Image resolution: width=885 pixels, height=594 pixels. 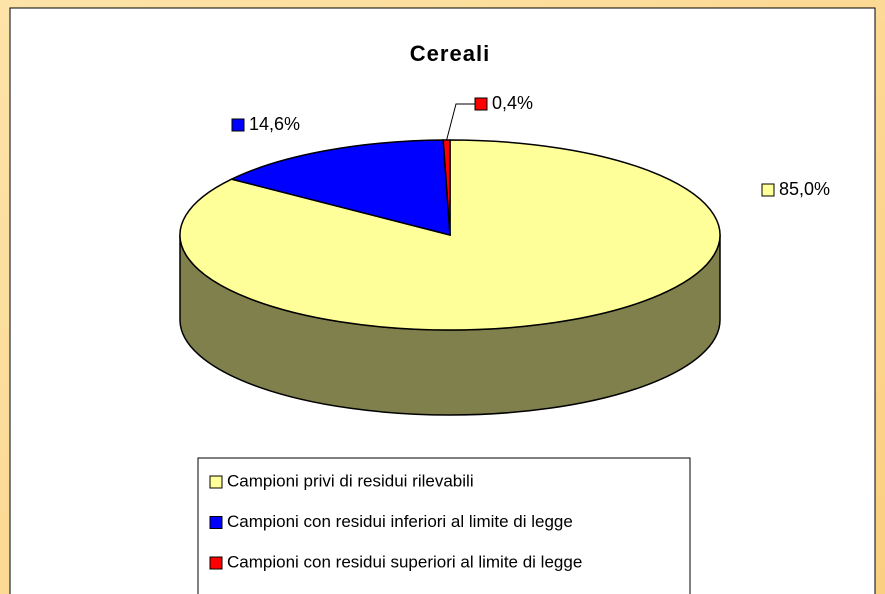 I want to click on labels: 85,0% 14,6% 0,4%, so click(x=530, y=146).